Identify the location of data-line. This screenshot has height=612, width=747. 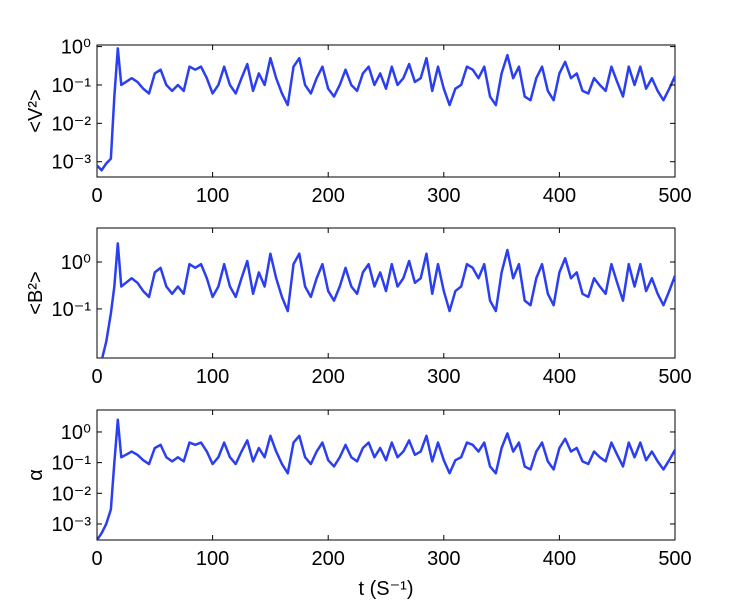
(387, 300).